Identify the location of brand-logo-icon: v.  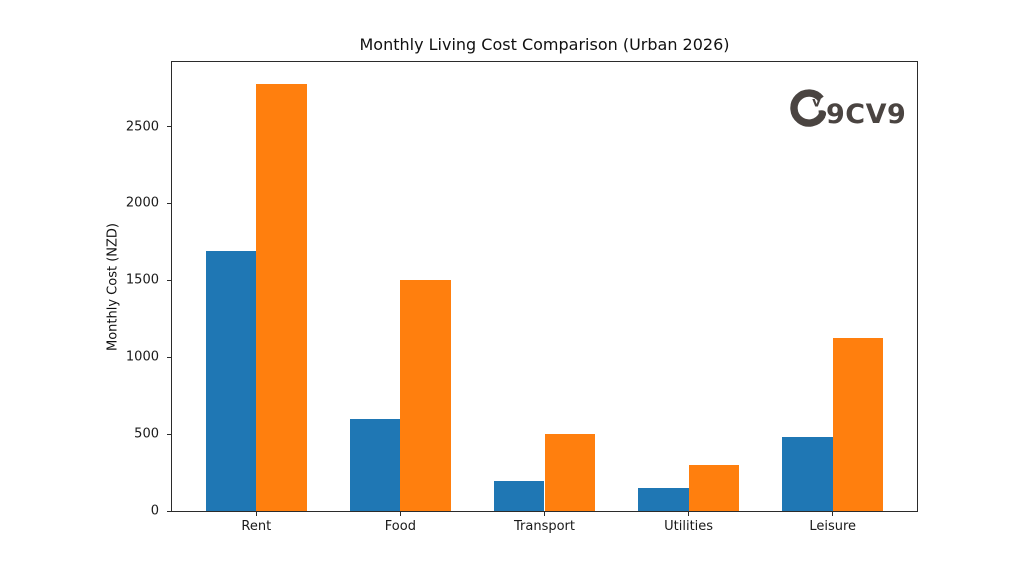
(808, 108).